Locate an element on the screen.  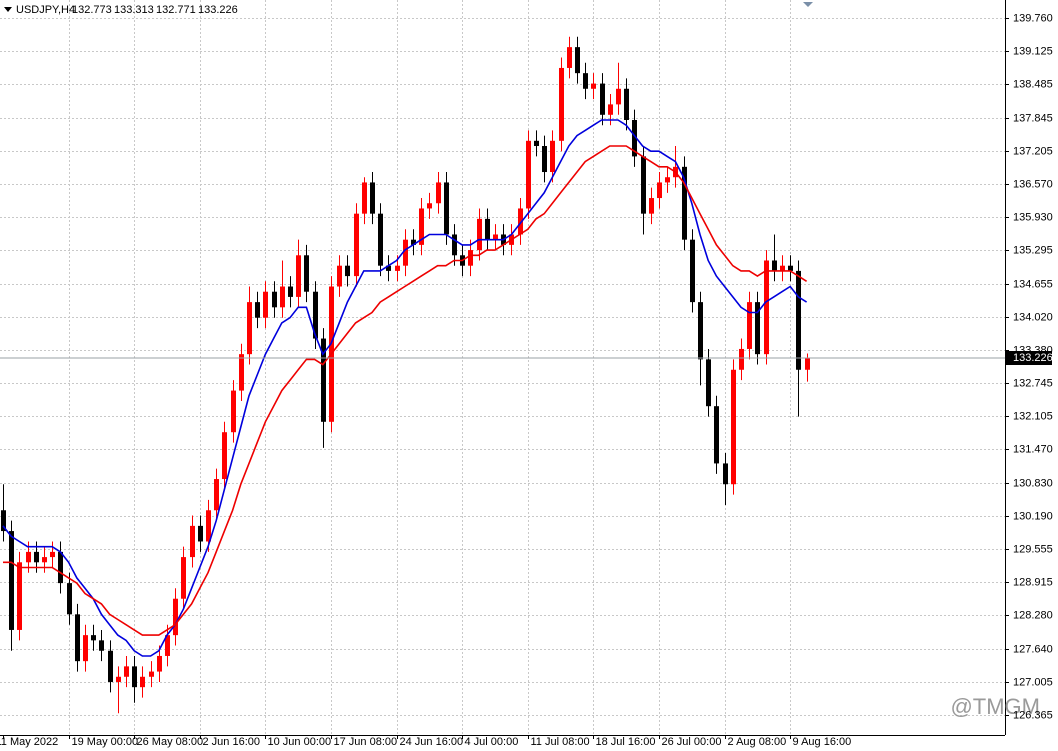
y-tick-label: 138.485 is located at coordinates (1033, 84).